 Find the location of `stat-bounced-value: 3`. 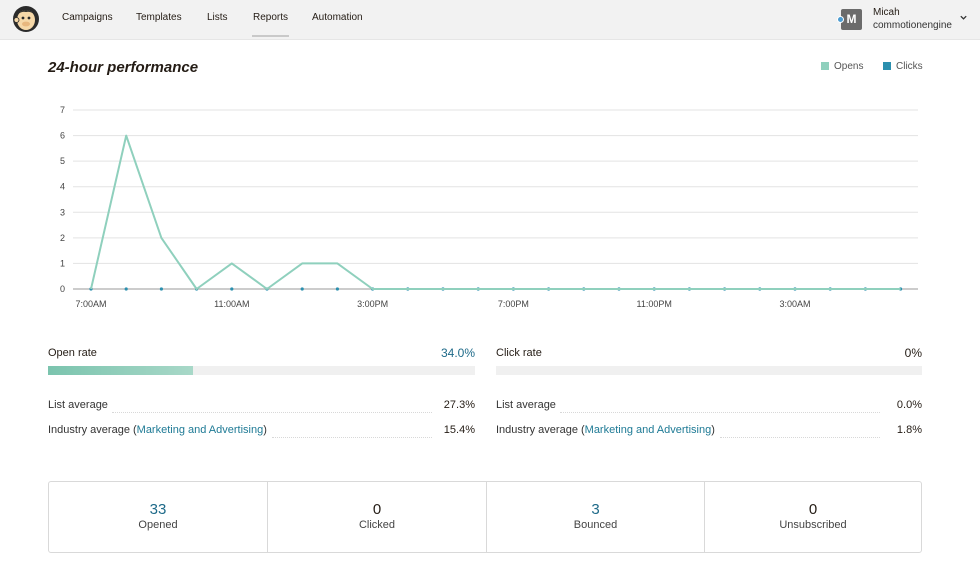

stat-bounced-value: 3 is located at coordinates (595, 509).